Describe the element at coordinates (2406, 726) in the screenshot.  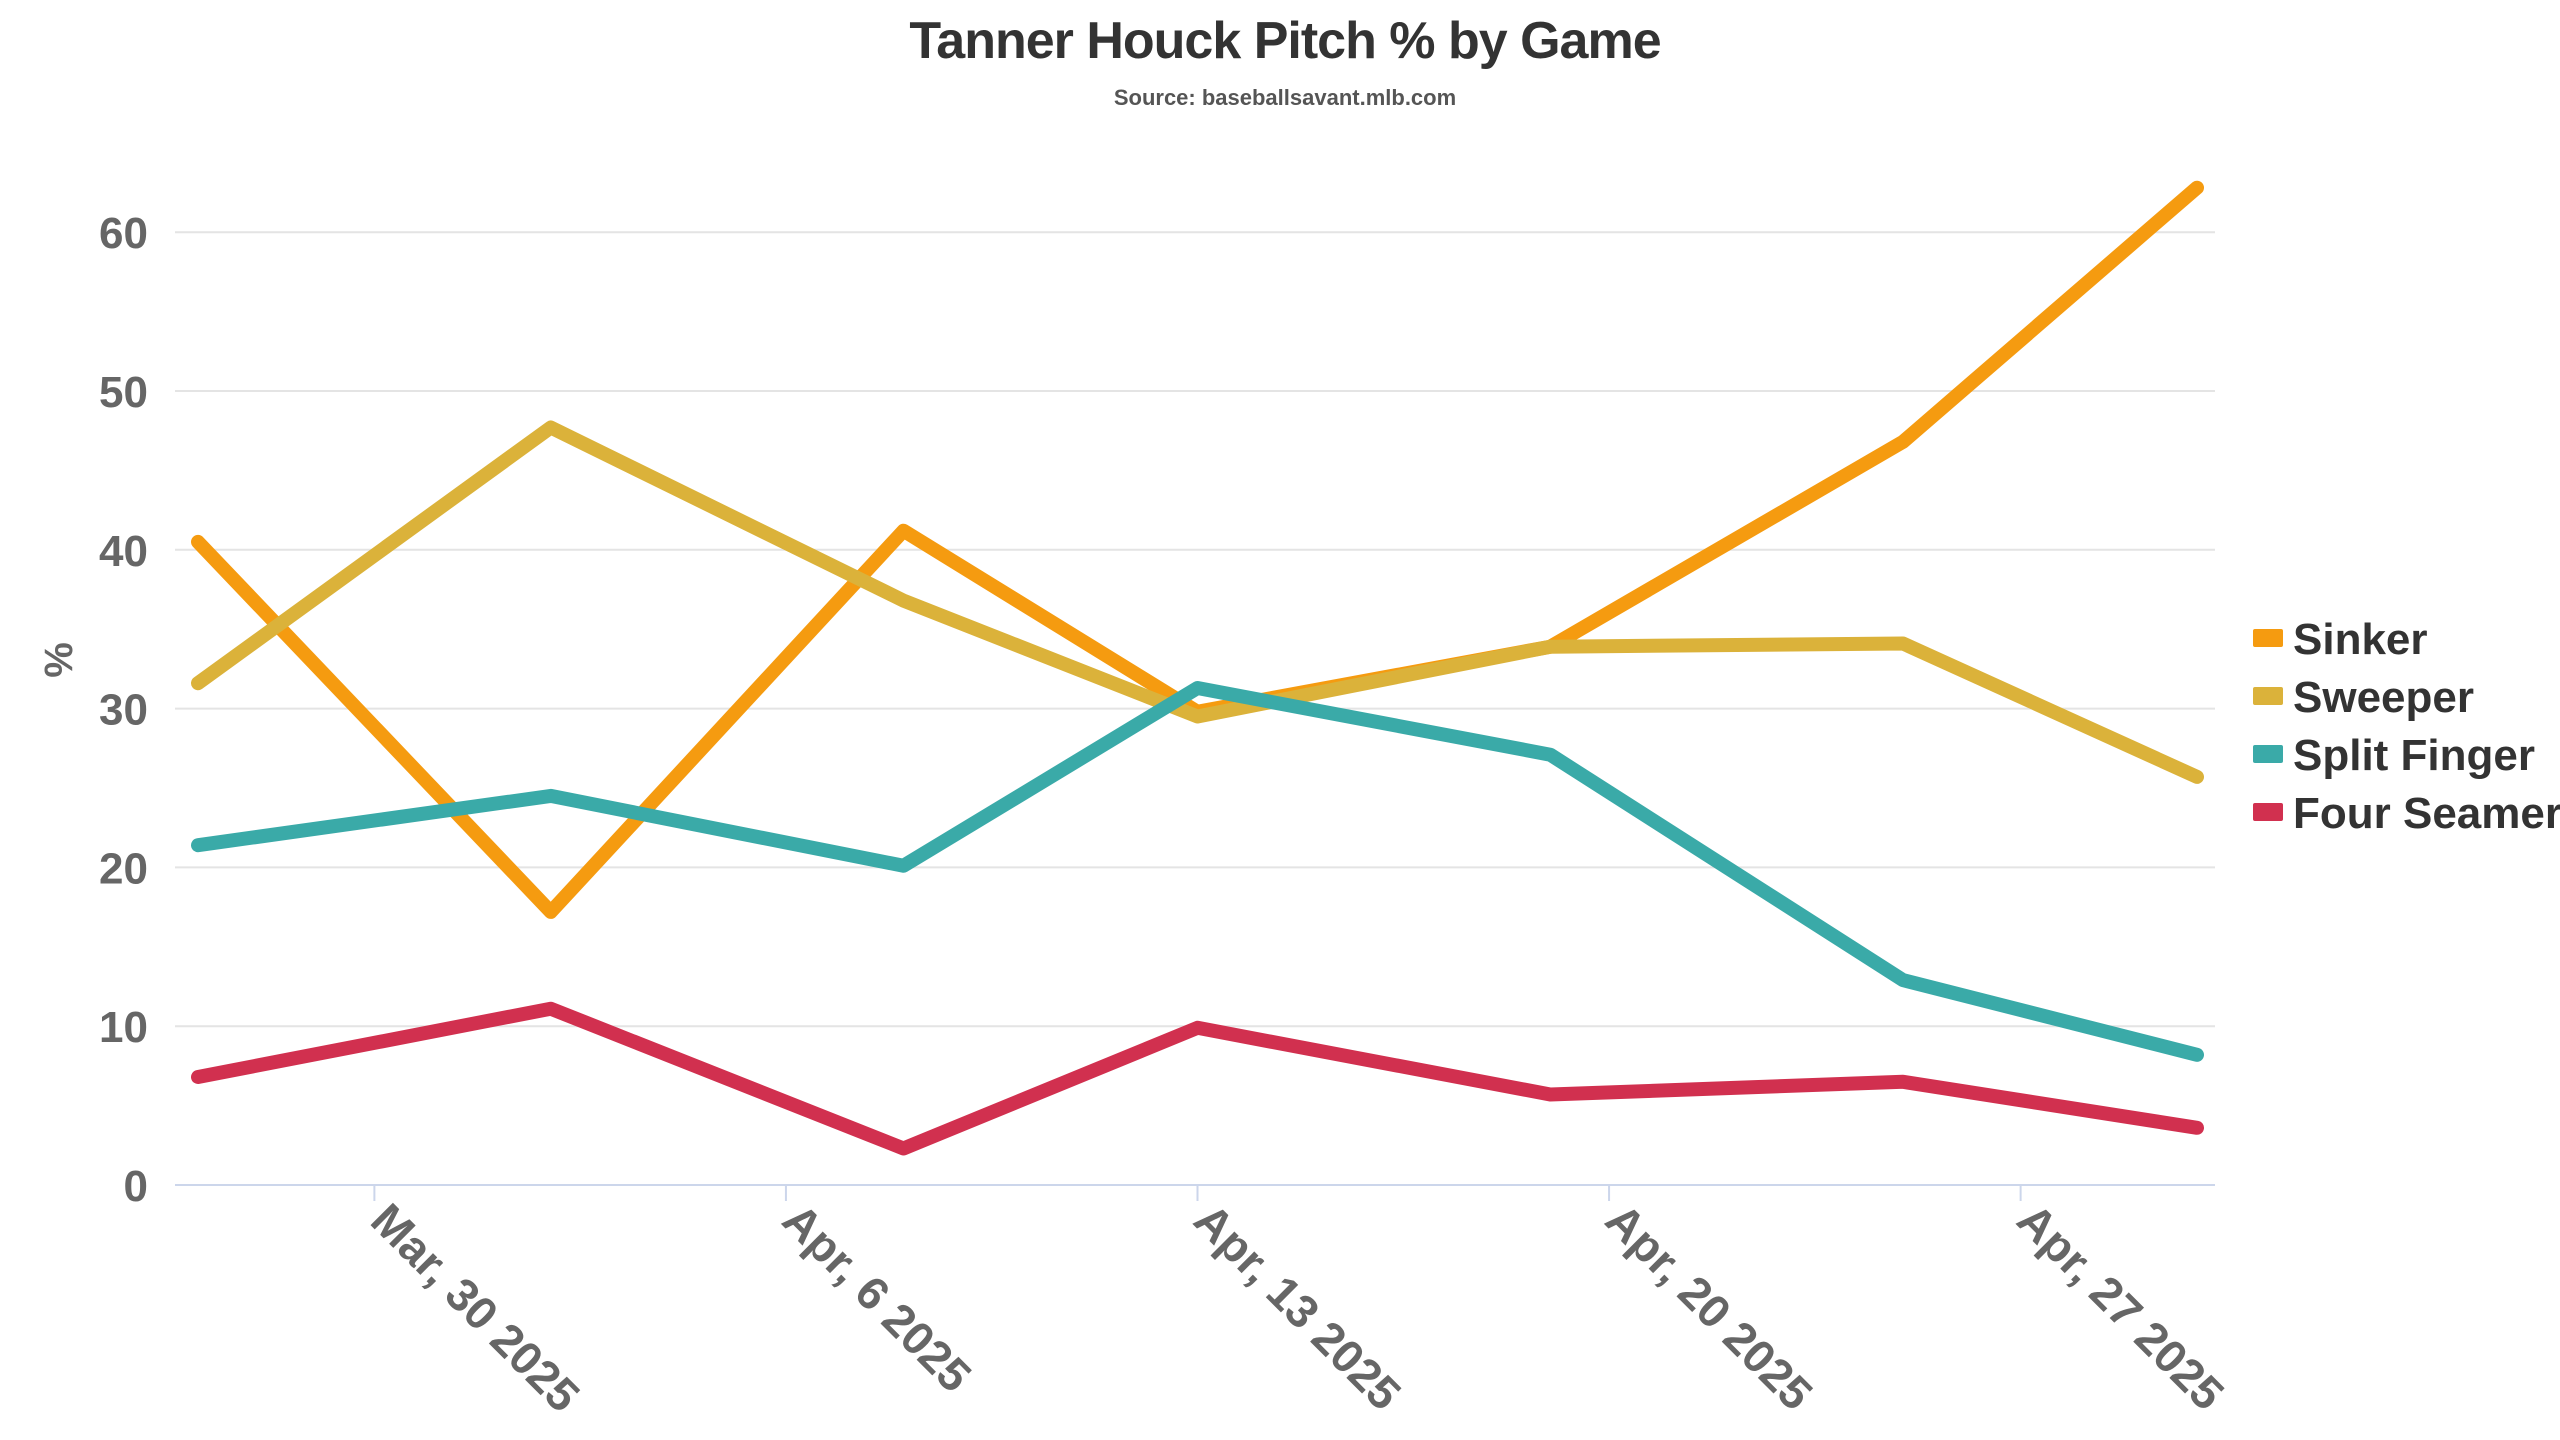
I see `legend: Sinker Sweeper Split Finger Four Seamer` at that location.